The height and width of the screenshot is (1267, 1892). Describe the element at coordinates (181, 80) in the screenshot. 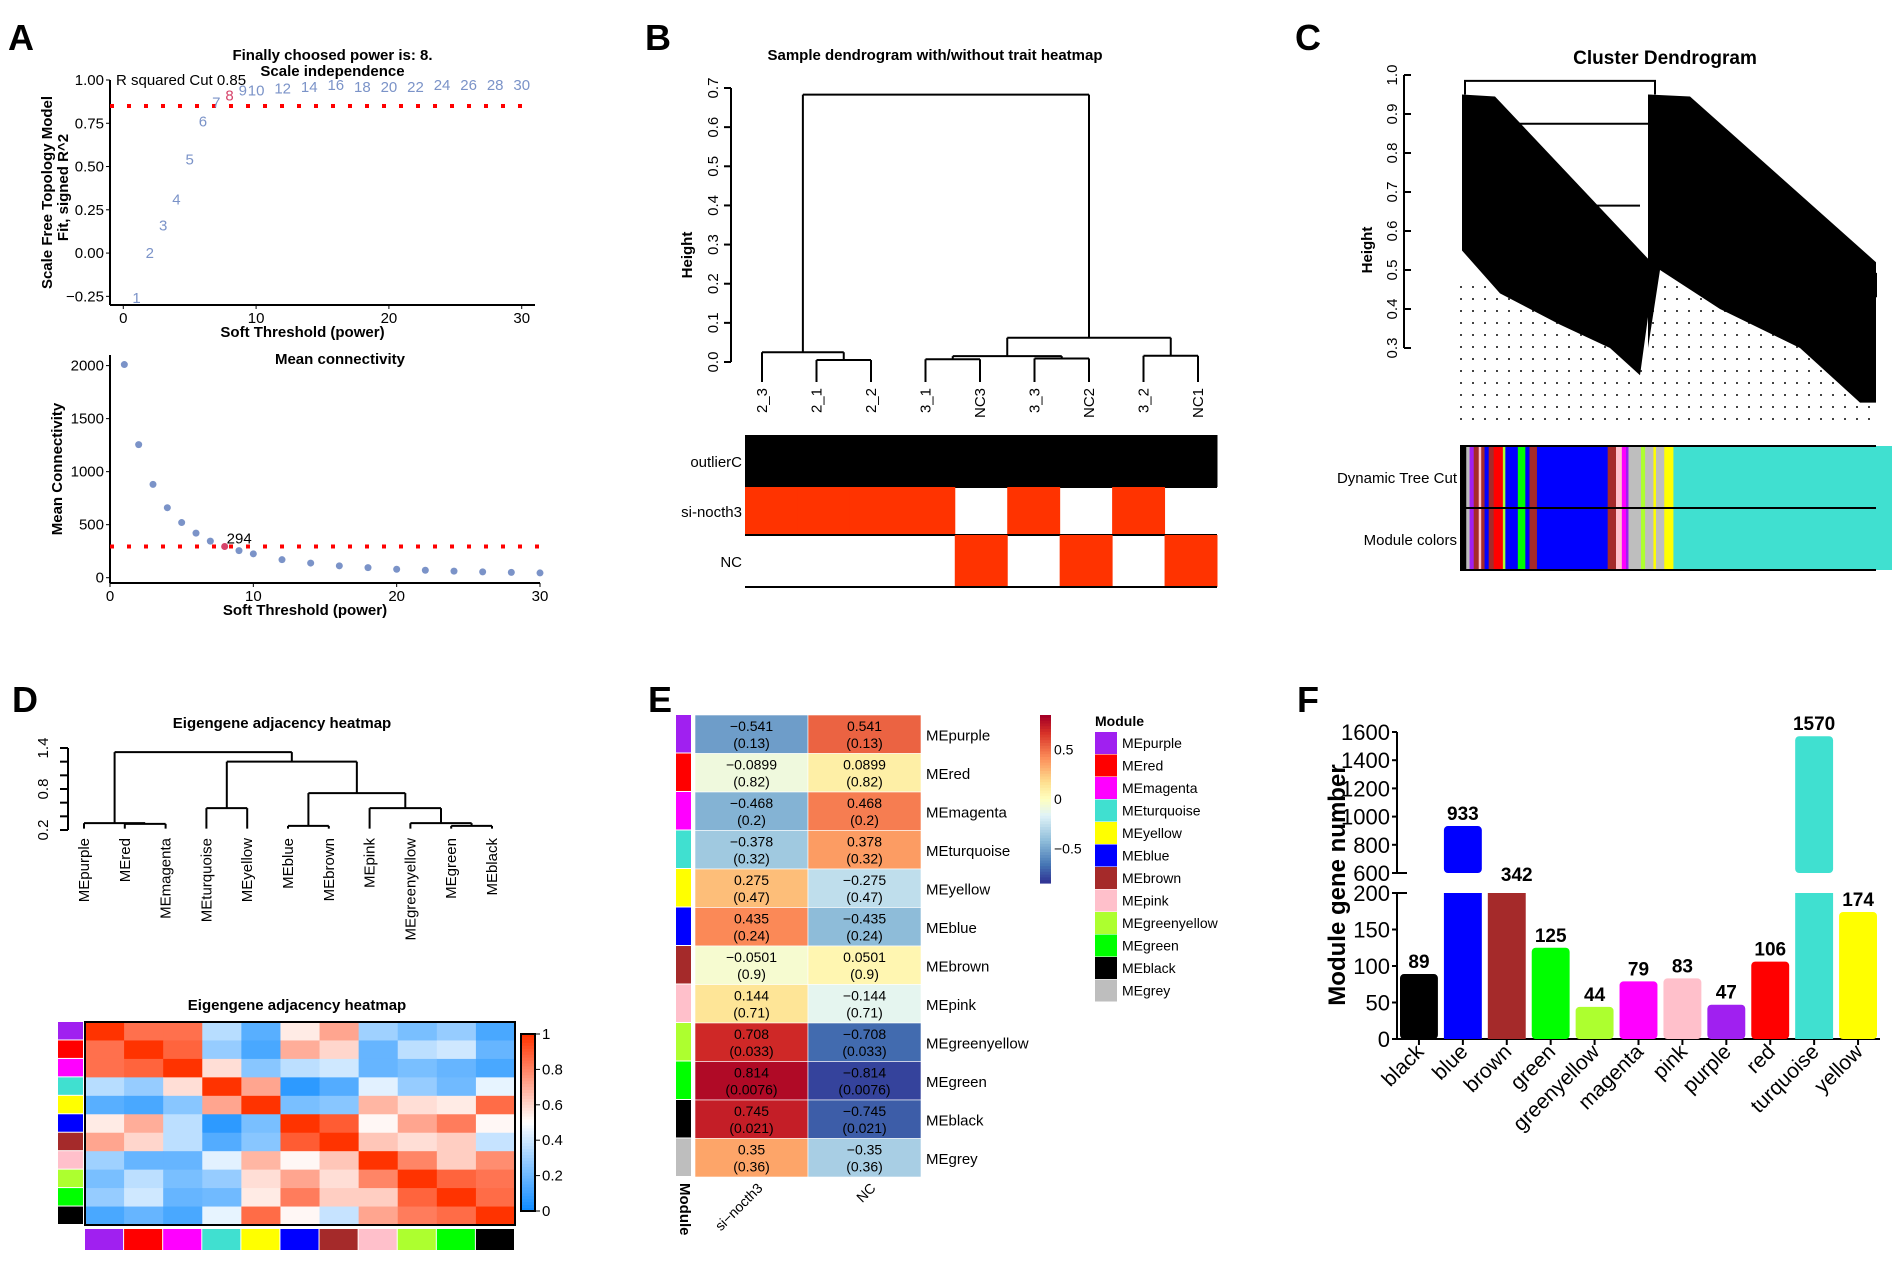

I see `cutoff-annotation: R squared Cut 0.85` at that location.